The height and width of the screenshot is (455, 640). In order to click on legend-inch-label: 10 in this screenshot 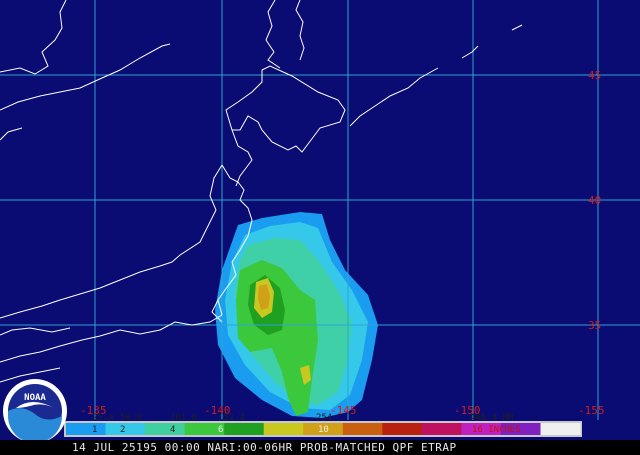, I will do `click(323, 430)`.